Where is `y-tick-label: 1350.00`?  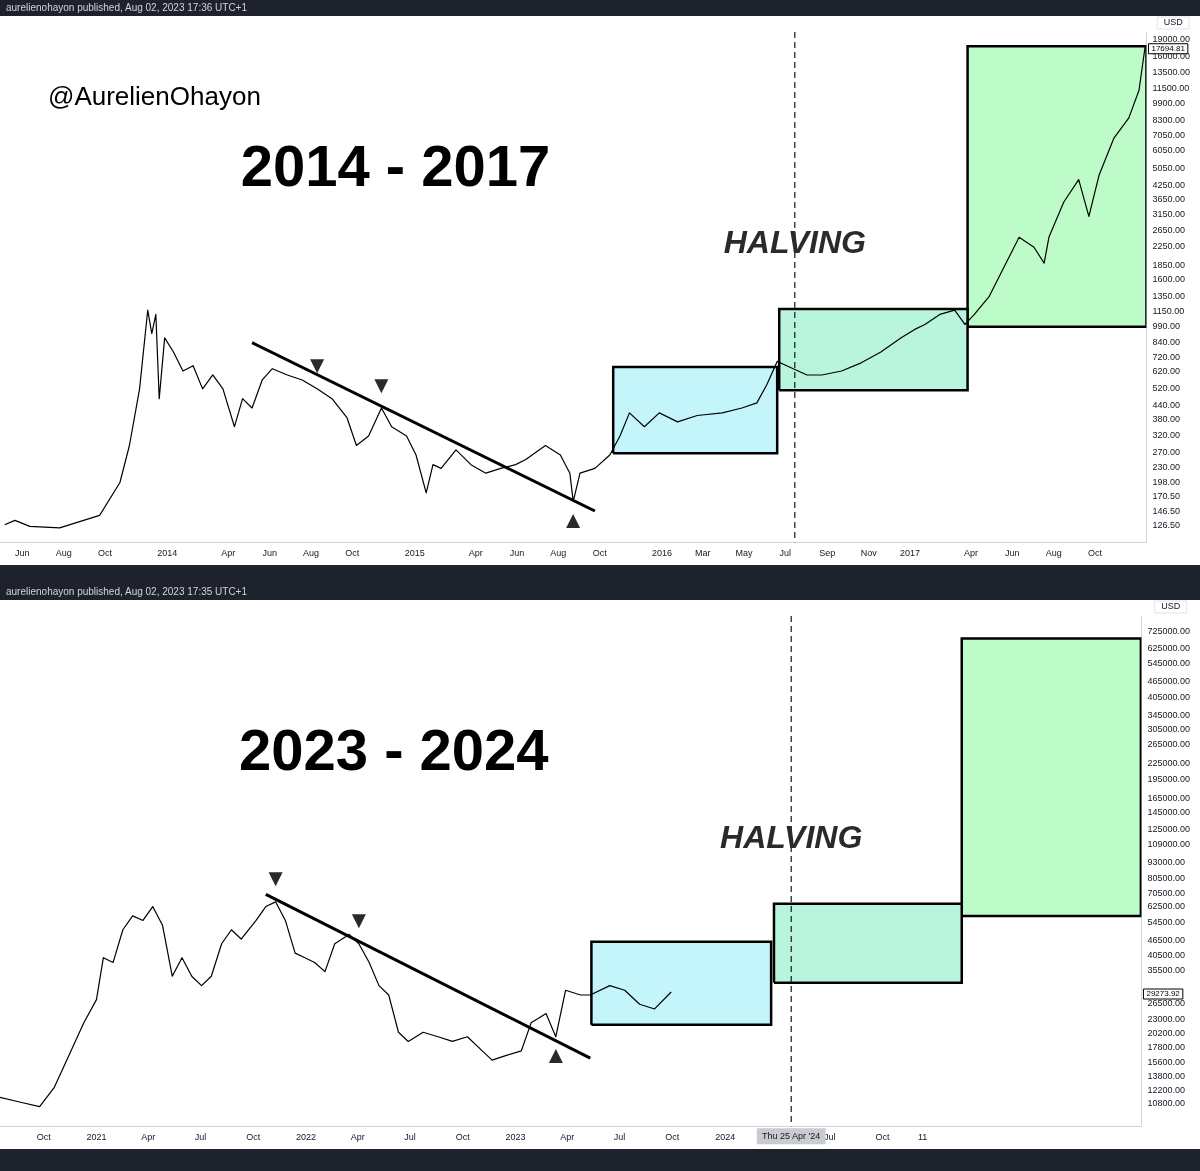 y-tick-label: 1350.00 is located at coordinates (1169, 295).